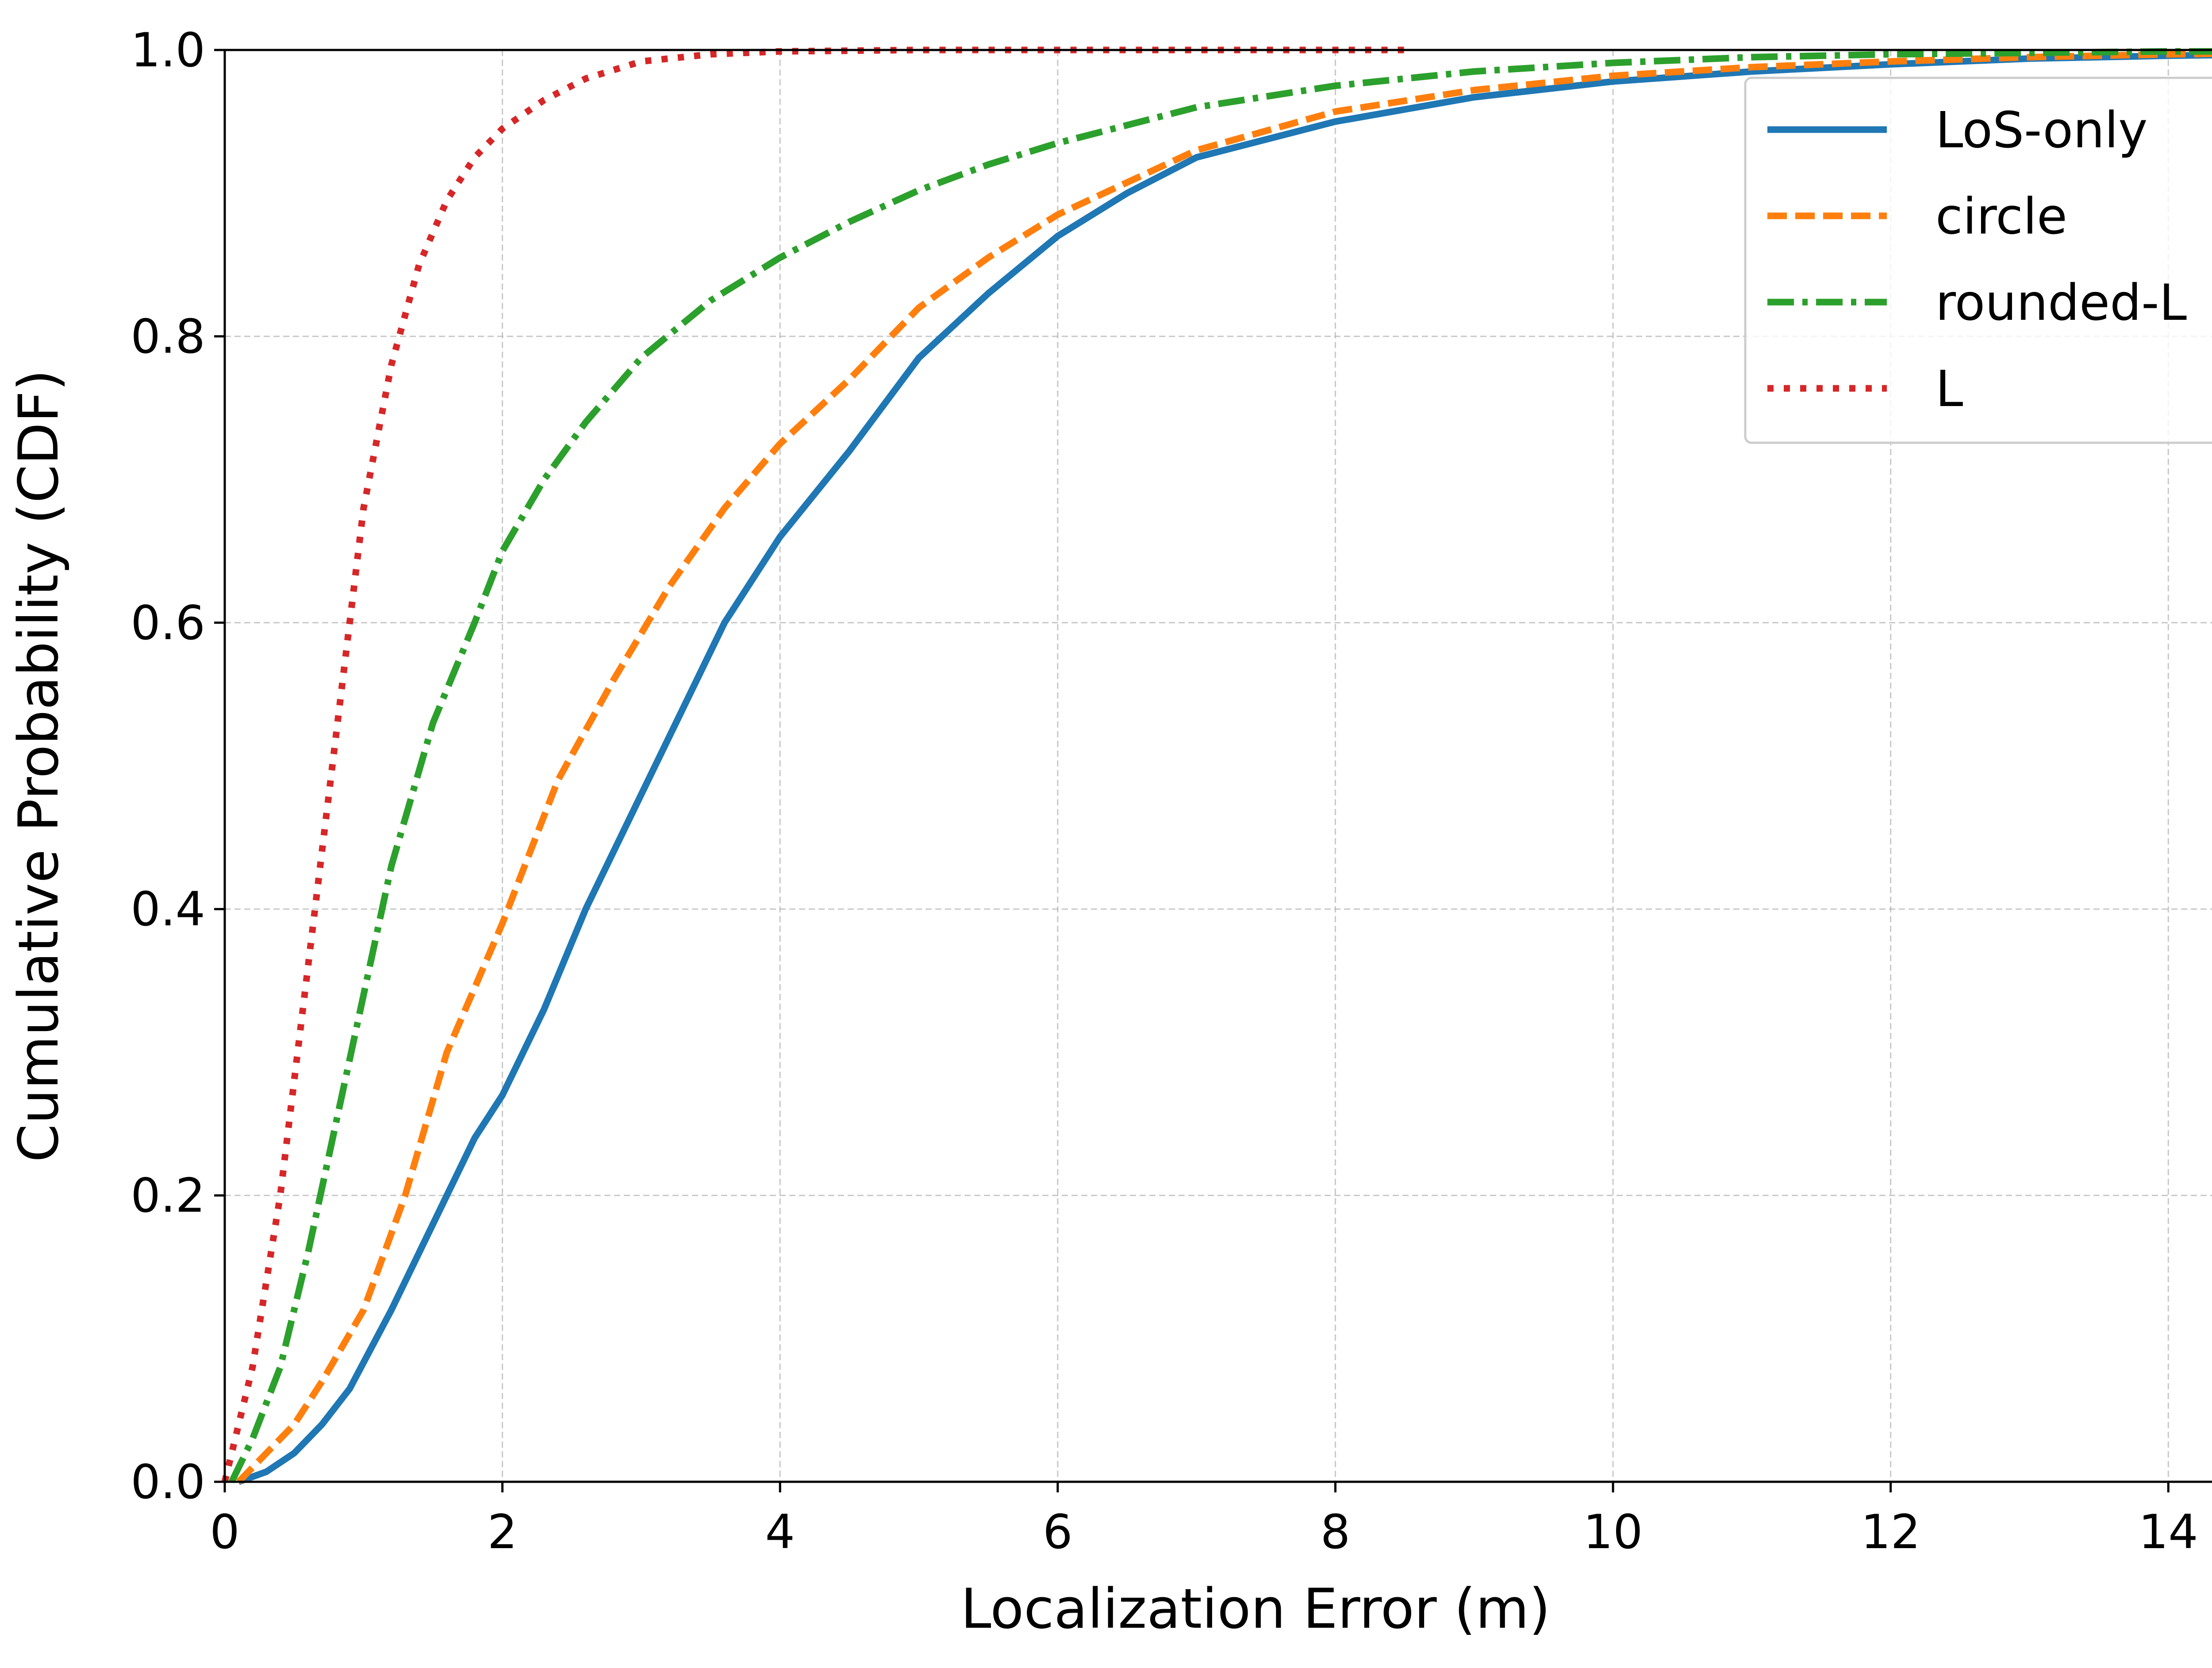  What do you see at coordinates (168, 623) in the screenshot?
I see `y-tick-label: 0.6` at bounding box center [168, 623].